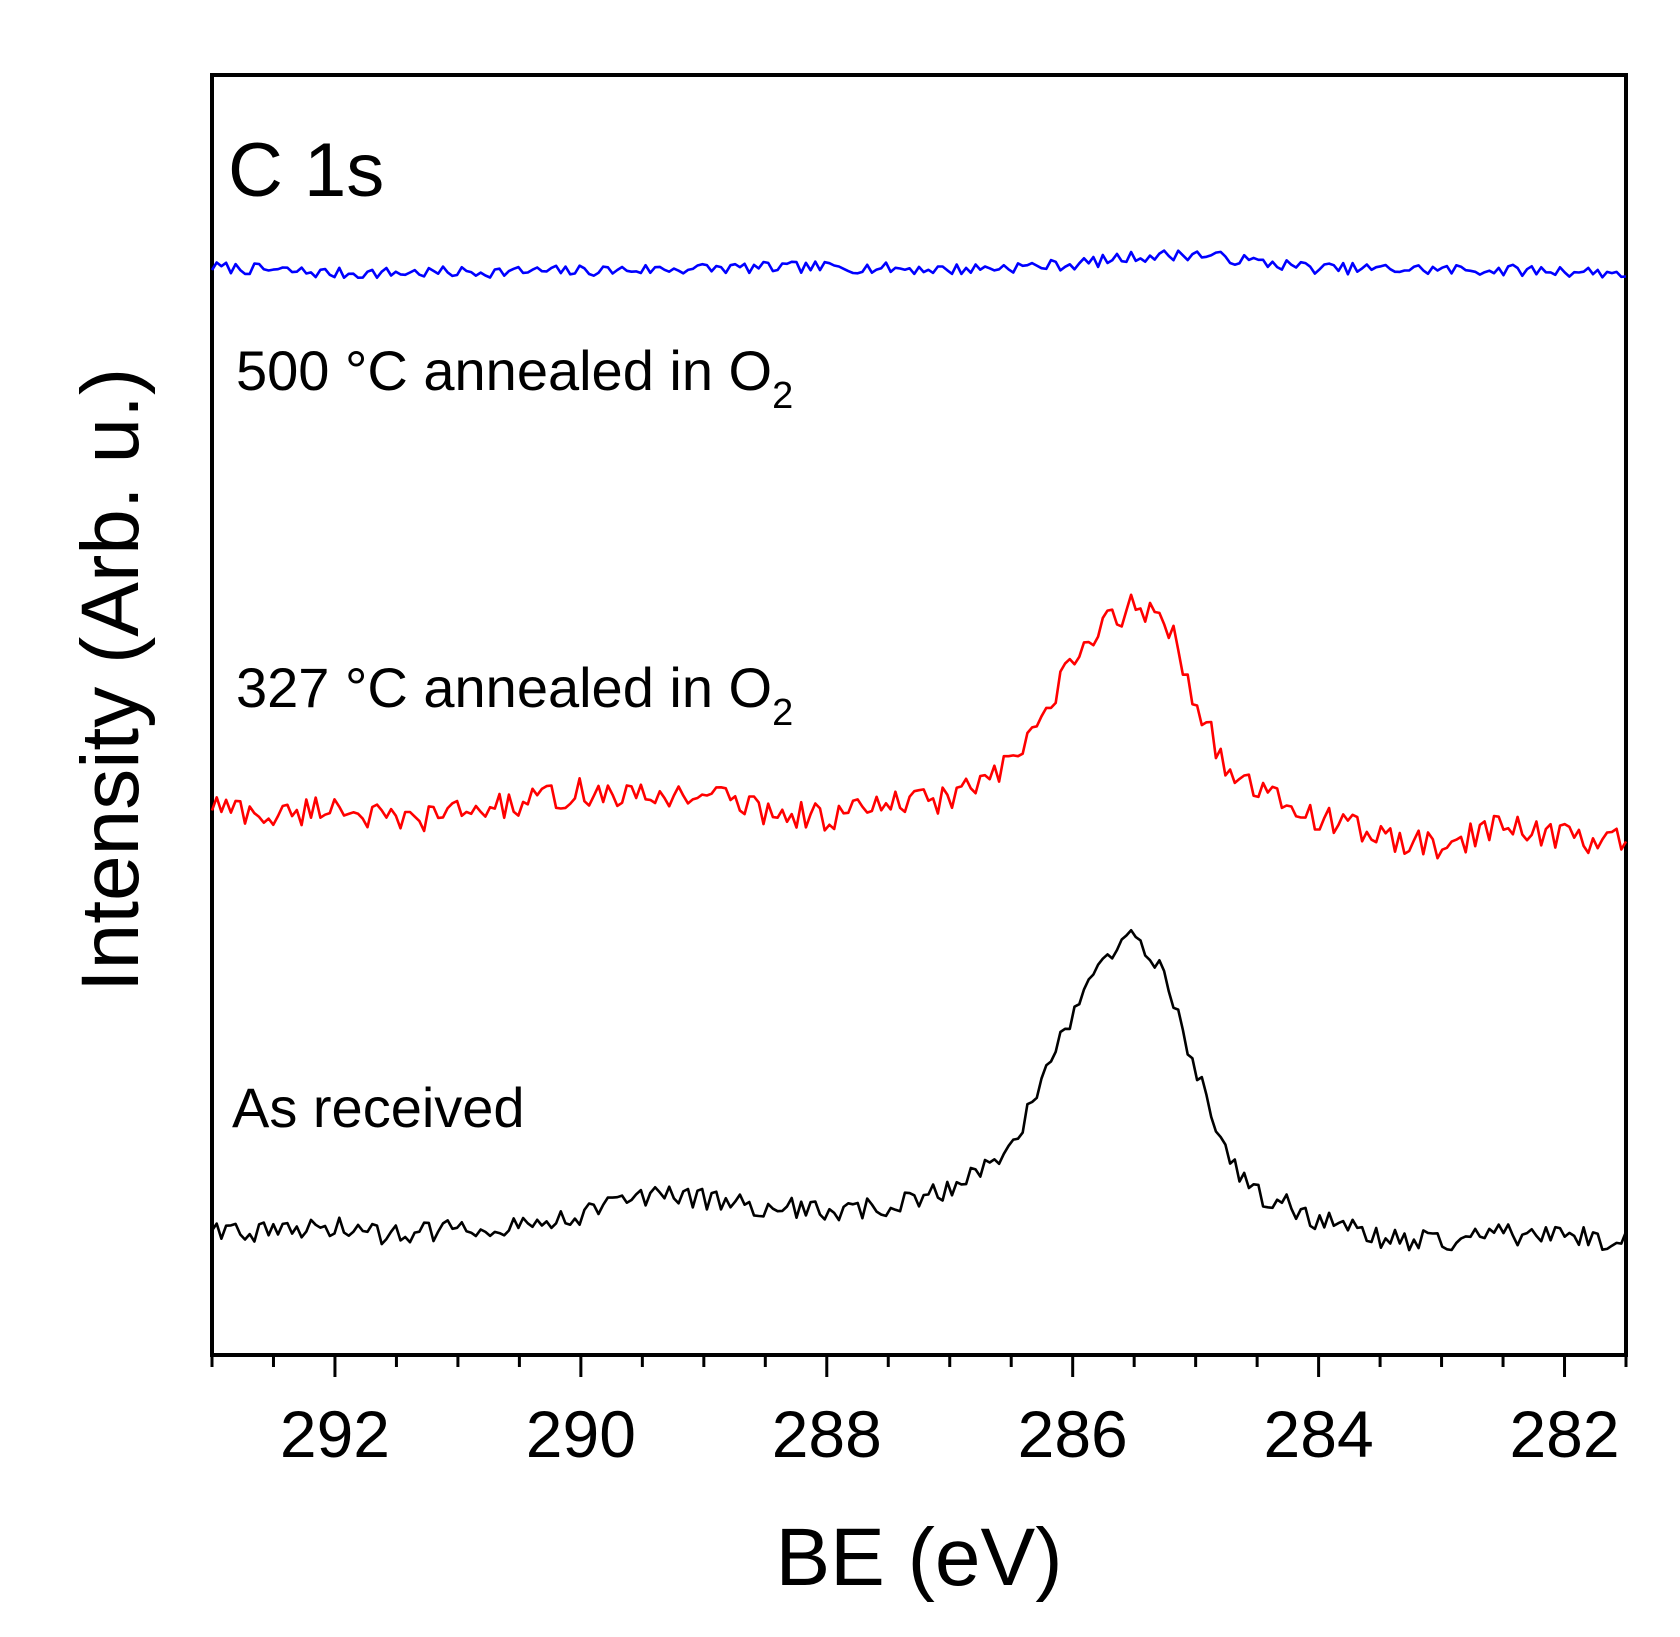  Describe the element at coordinates (1319, 1434) in the screenshot. I see `x-tick-label: 284` at that location.